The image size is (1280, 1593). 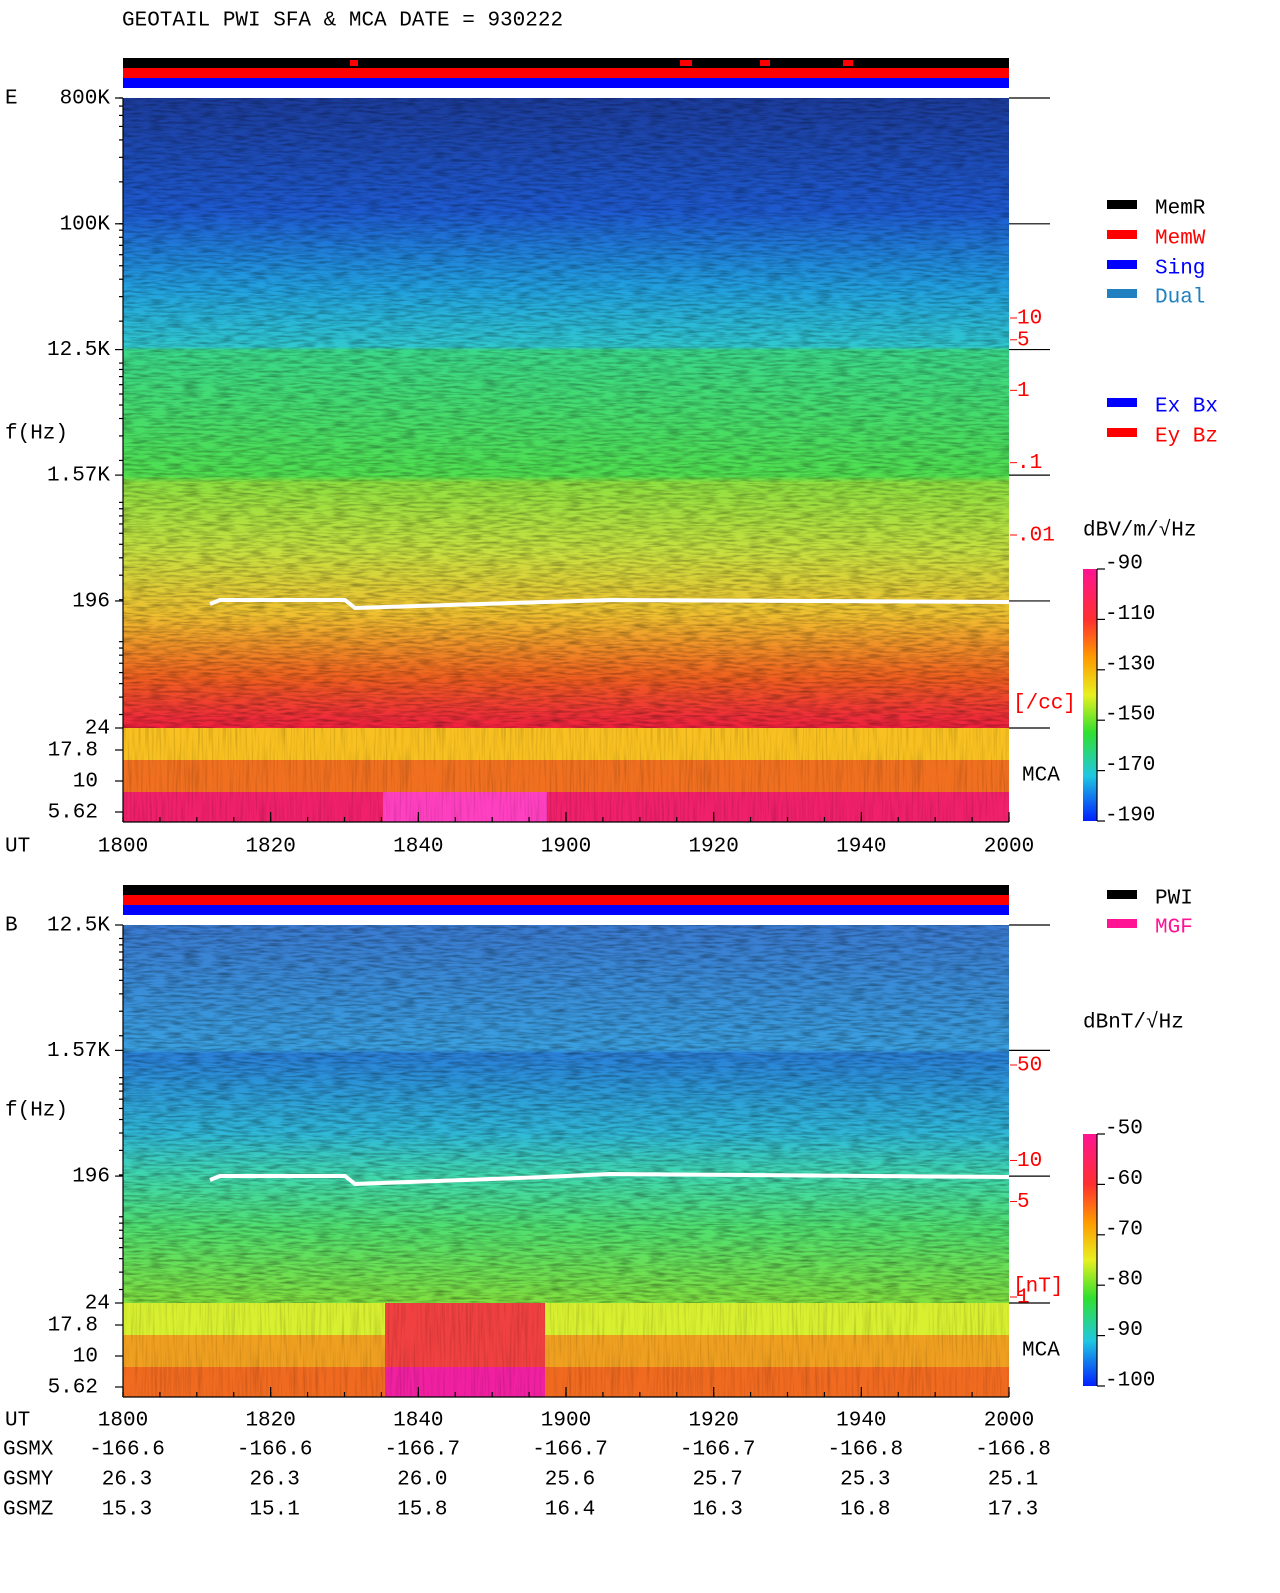 What do you see at coordinates (85, 99) in the screenshot?
I see `y-tick-label: 800K` at bounding box center [85, 99].